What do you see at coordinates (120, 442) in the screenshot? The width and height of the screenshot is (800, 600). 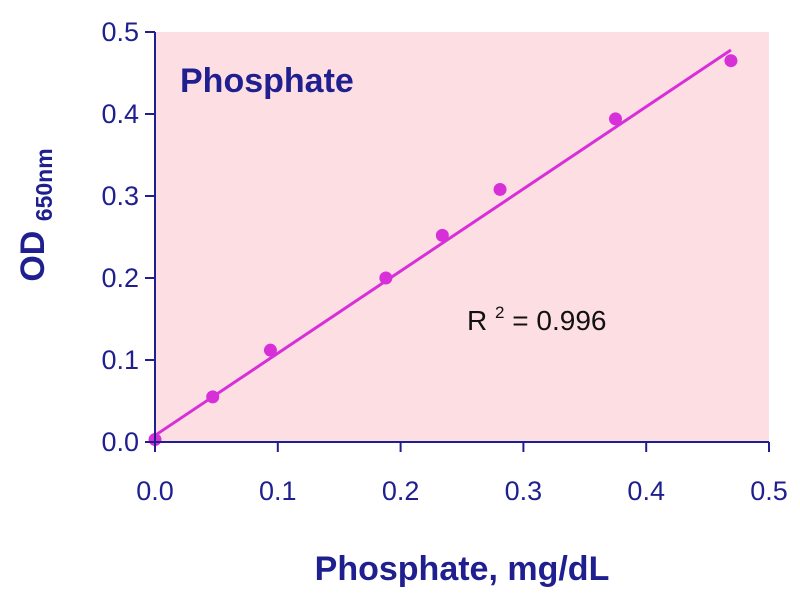 I see `y-tick-label: 0.0` at bounding box center [120, 442].